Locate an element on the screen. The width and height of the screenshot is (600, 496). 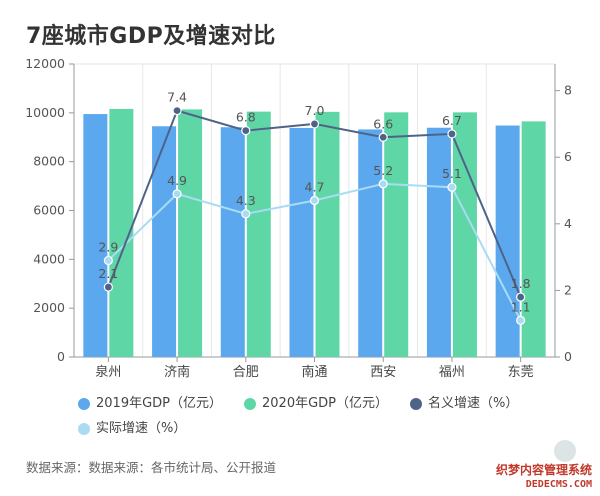
x-tick-label: 济南 is located at coordinates (177, 372).